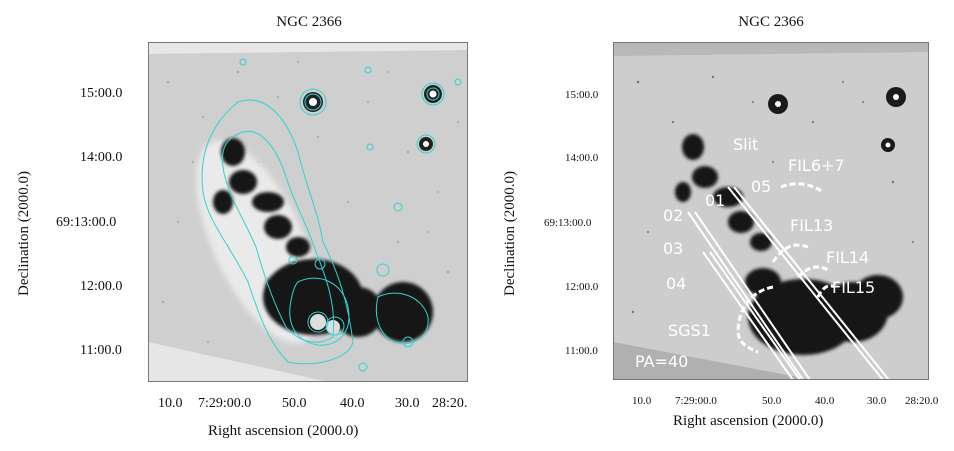 The height and width of the screenshot is (451, 954). I want to click on right-xtick-5: 28:20.0, so click(922, 401).